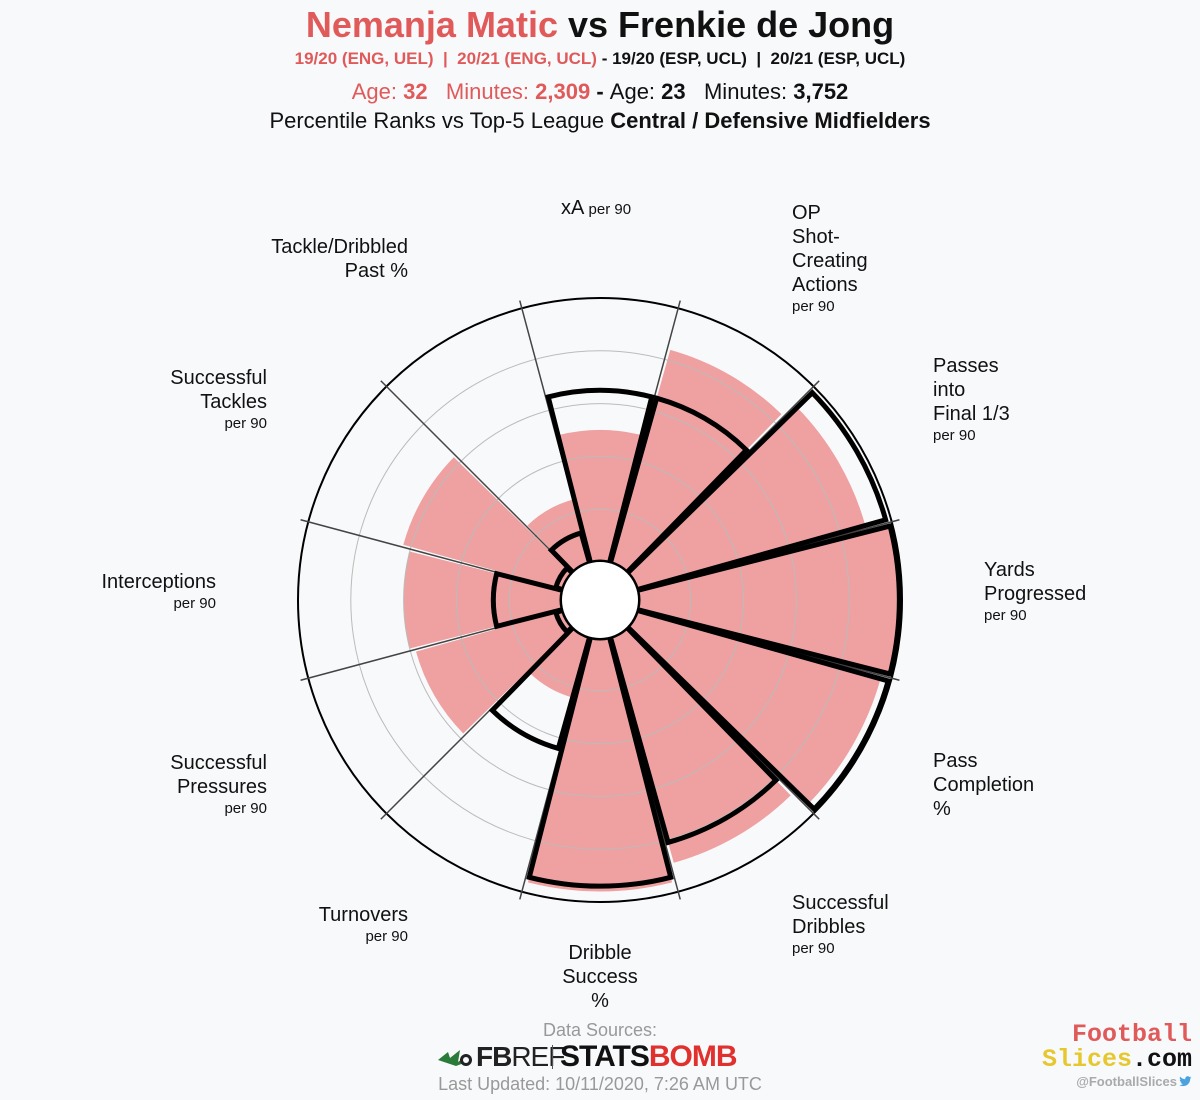  What do you see at coordinates (1185, 1081) in the screenshot?
I see `twitter-bird-icon` at bounding box center [1185, 1081].